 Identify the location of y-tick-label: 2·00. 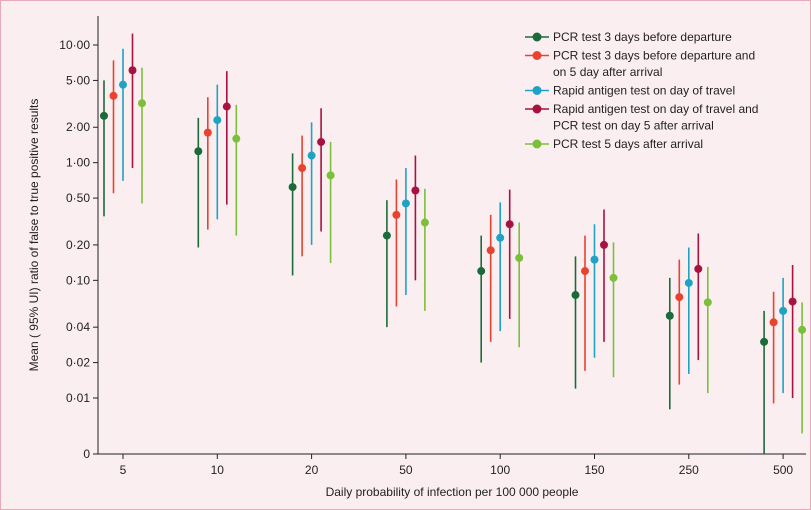
(78, 127).